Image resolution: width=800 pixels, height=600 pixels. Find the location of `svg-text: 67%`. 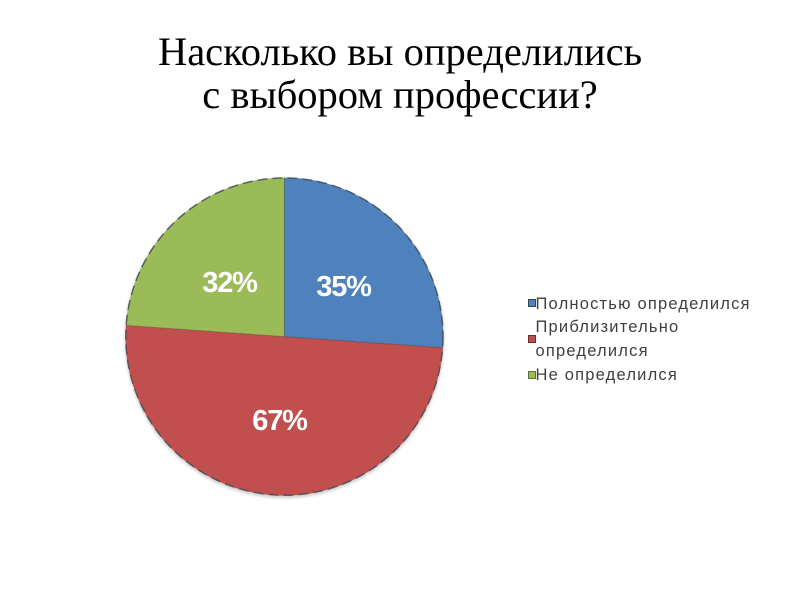

svg-text: 67% is located at coordinates (280, 421).